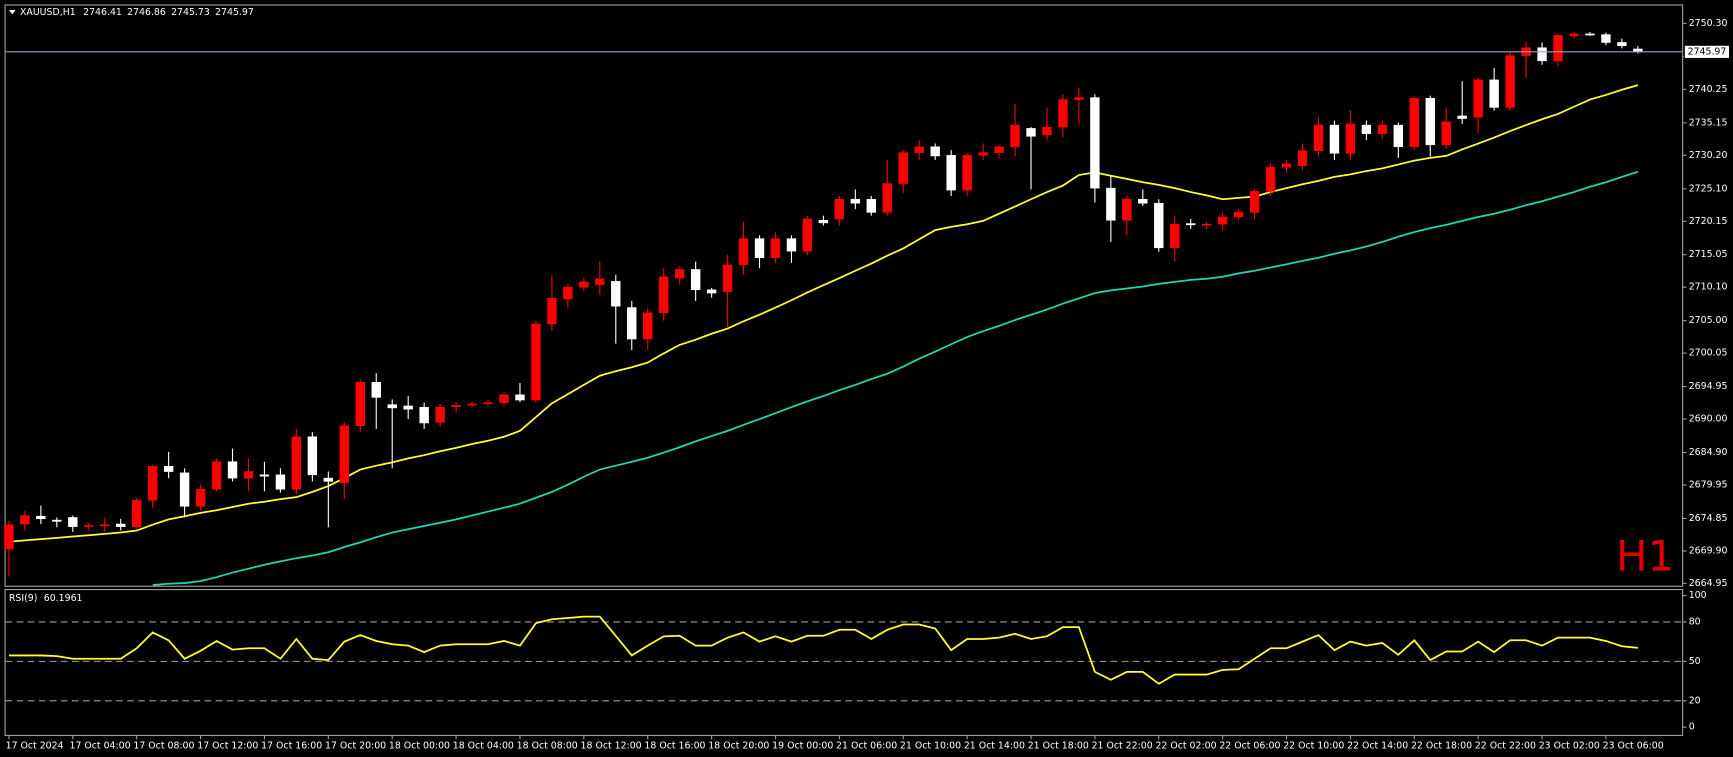 The image size is (1733, 757). What do you see at coordinates (1708, 583) in the screenshot?
I see `y-tick-label: 2664.95` at bounding box center [1708, 583].